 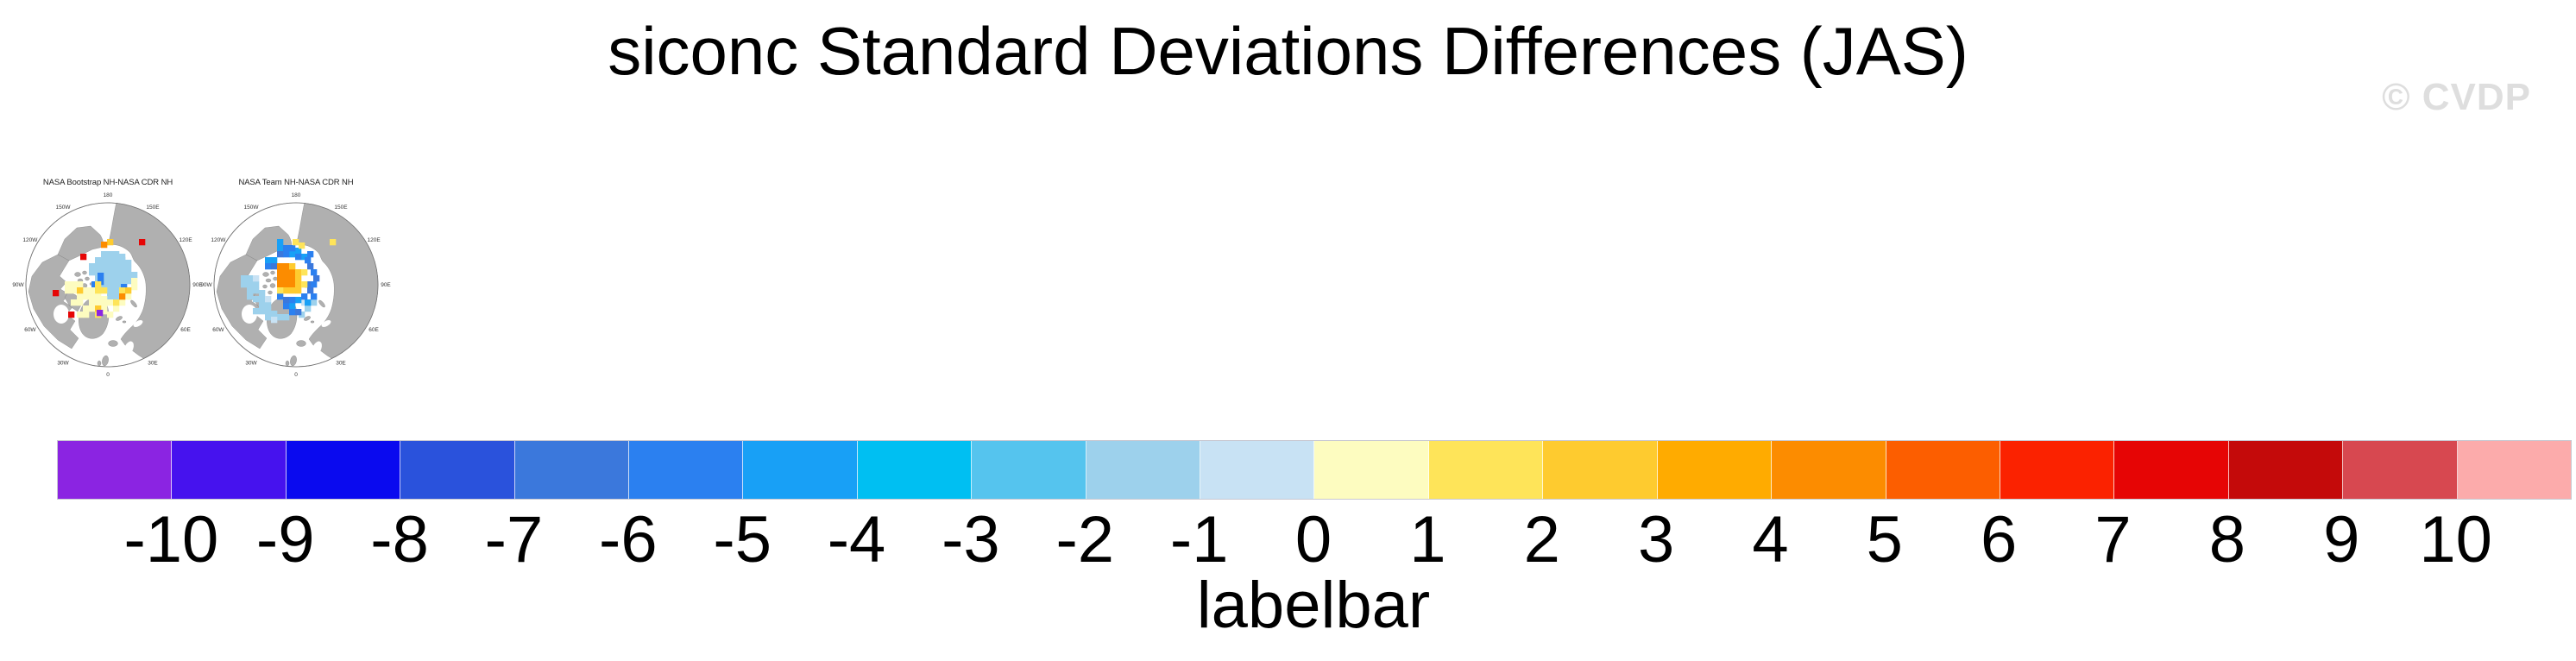 I want to click on longitude-label: 60E, so click(x=373, y=330).